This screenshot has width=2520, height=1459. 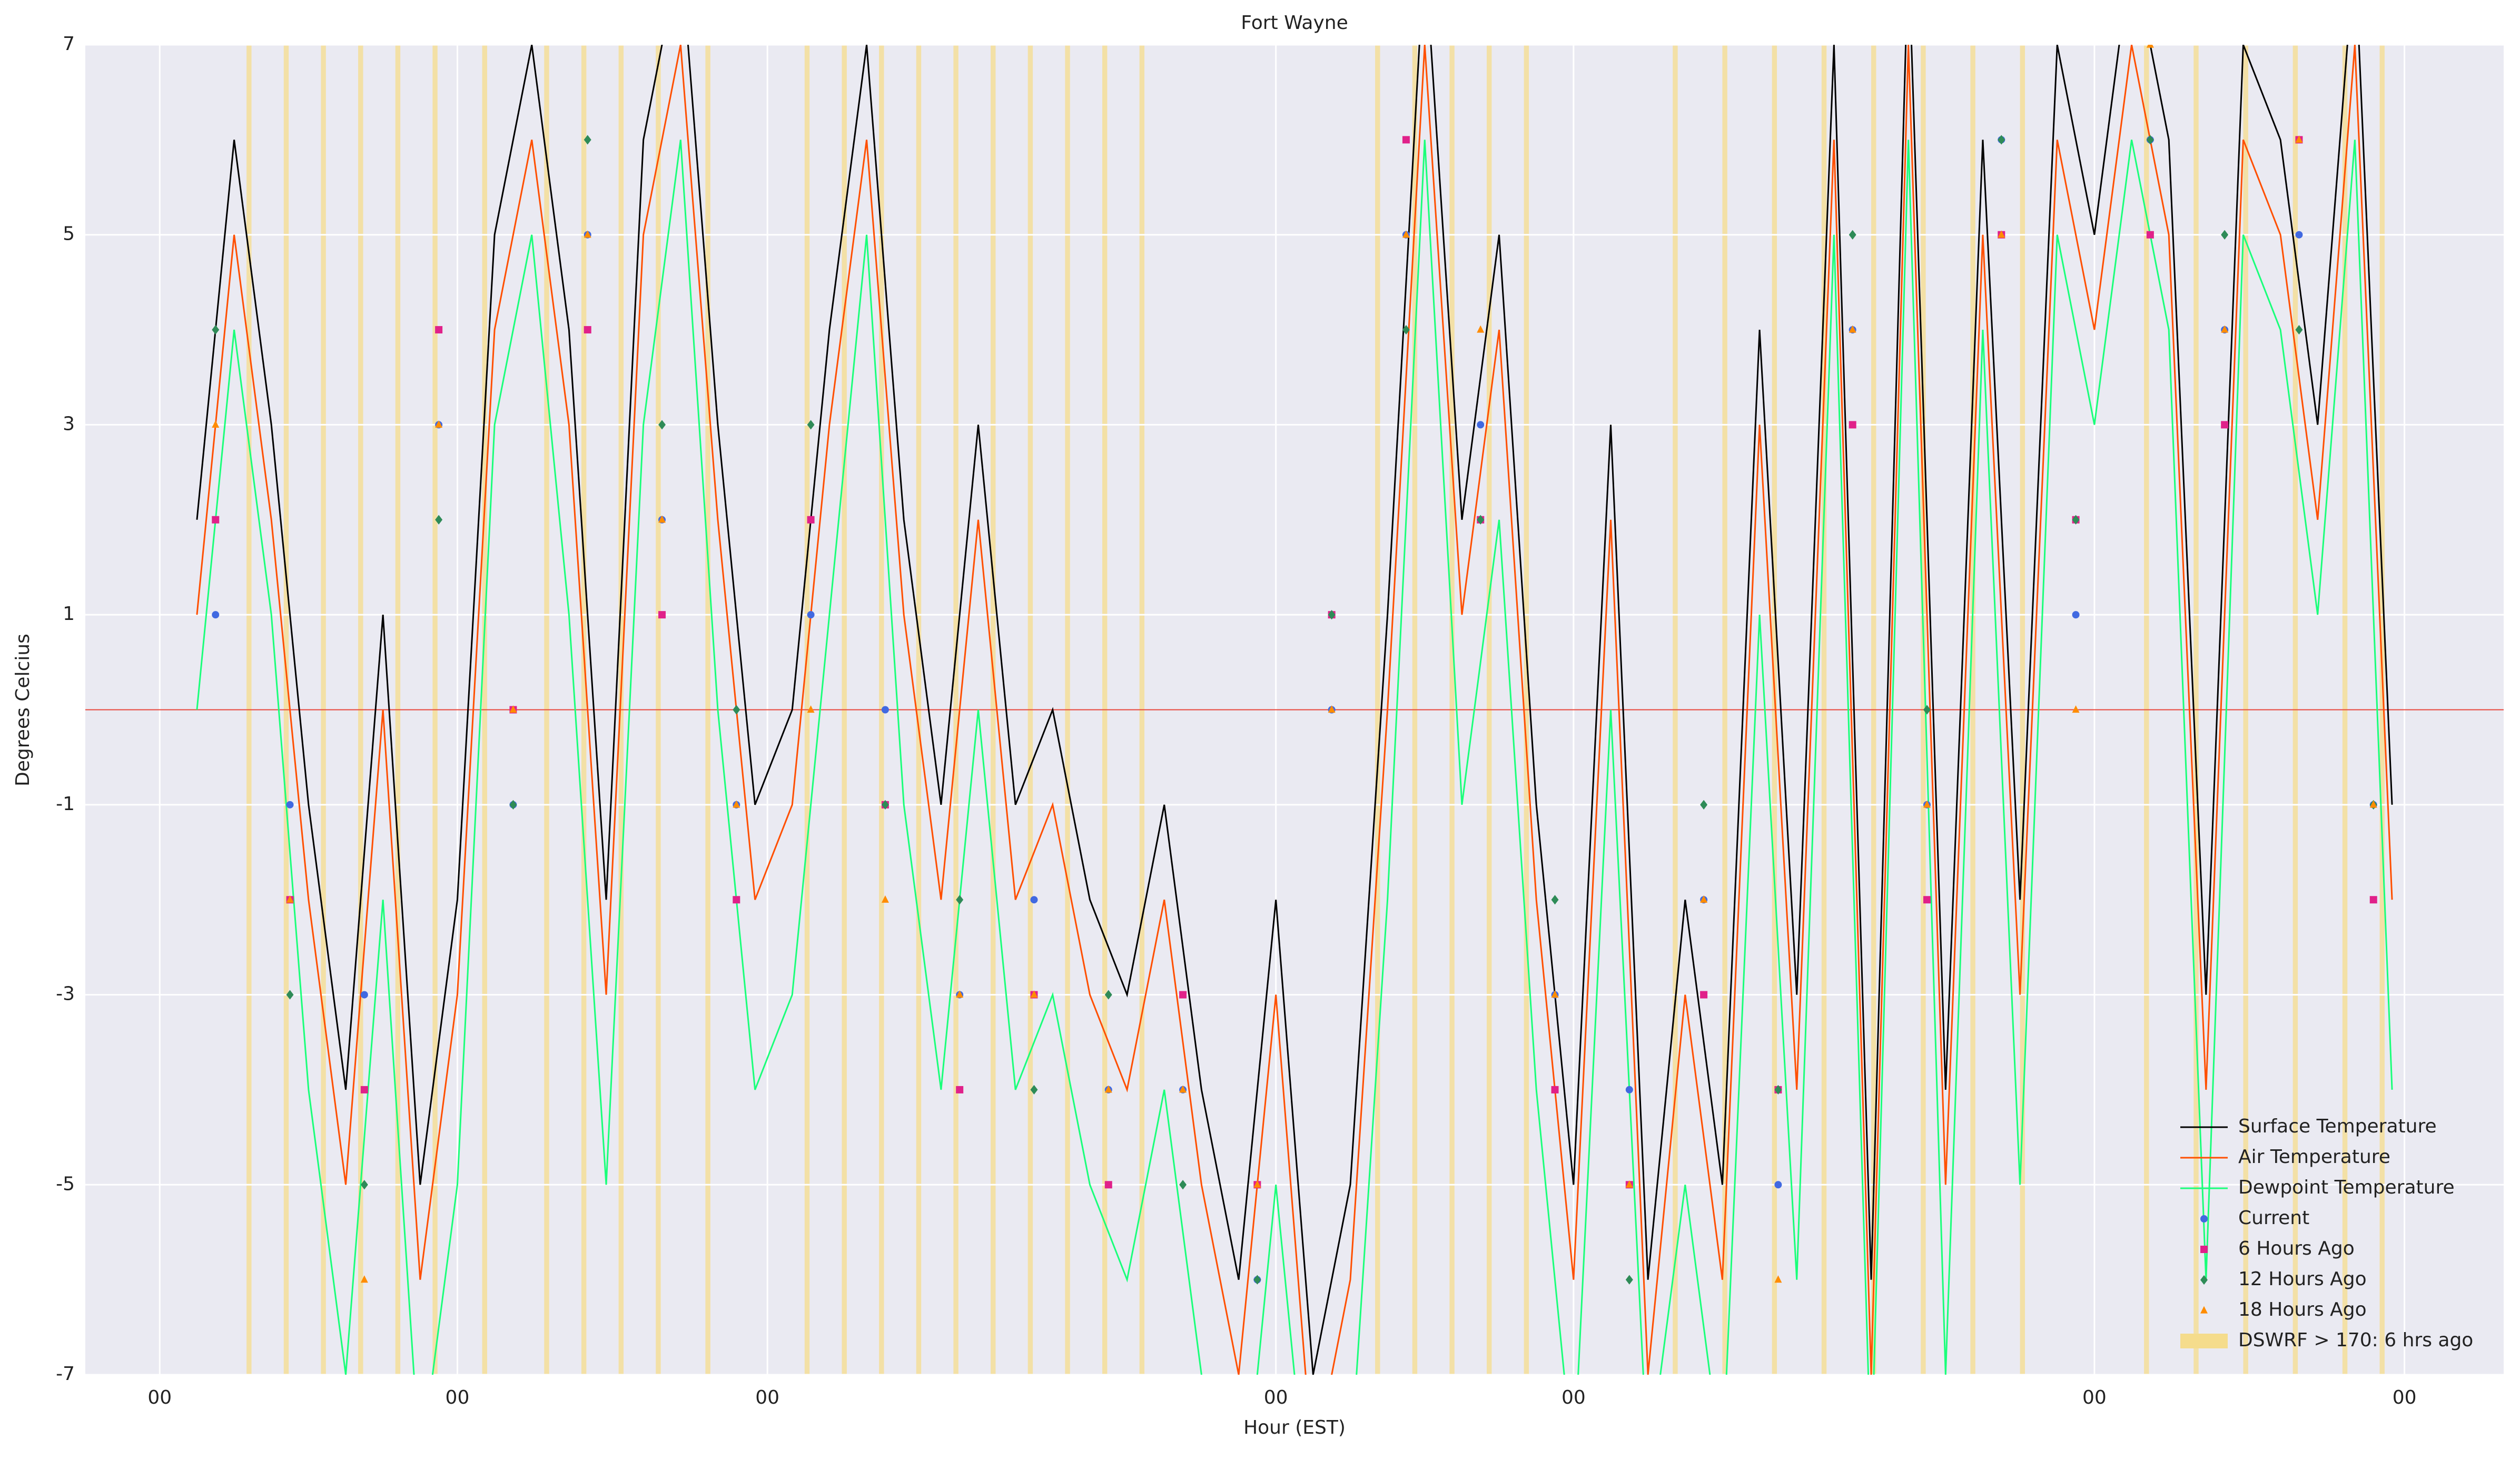 I want to click on y-tick-label: 5, so click(x=69, y=234).